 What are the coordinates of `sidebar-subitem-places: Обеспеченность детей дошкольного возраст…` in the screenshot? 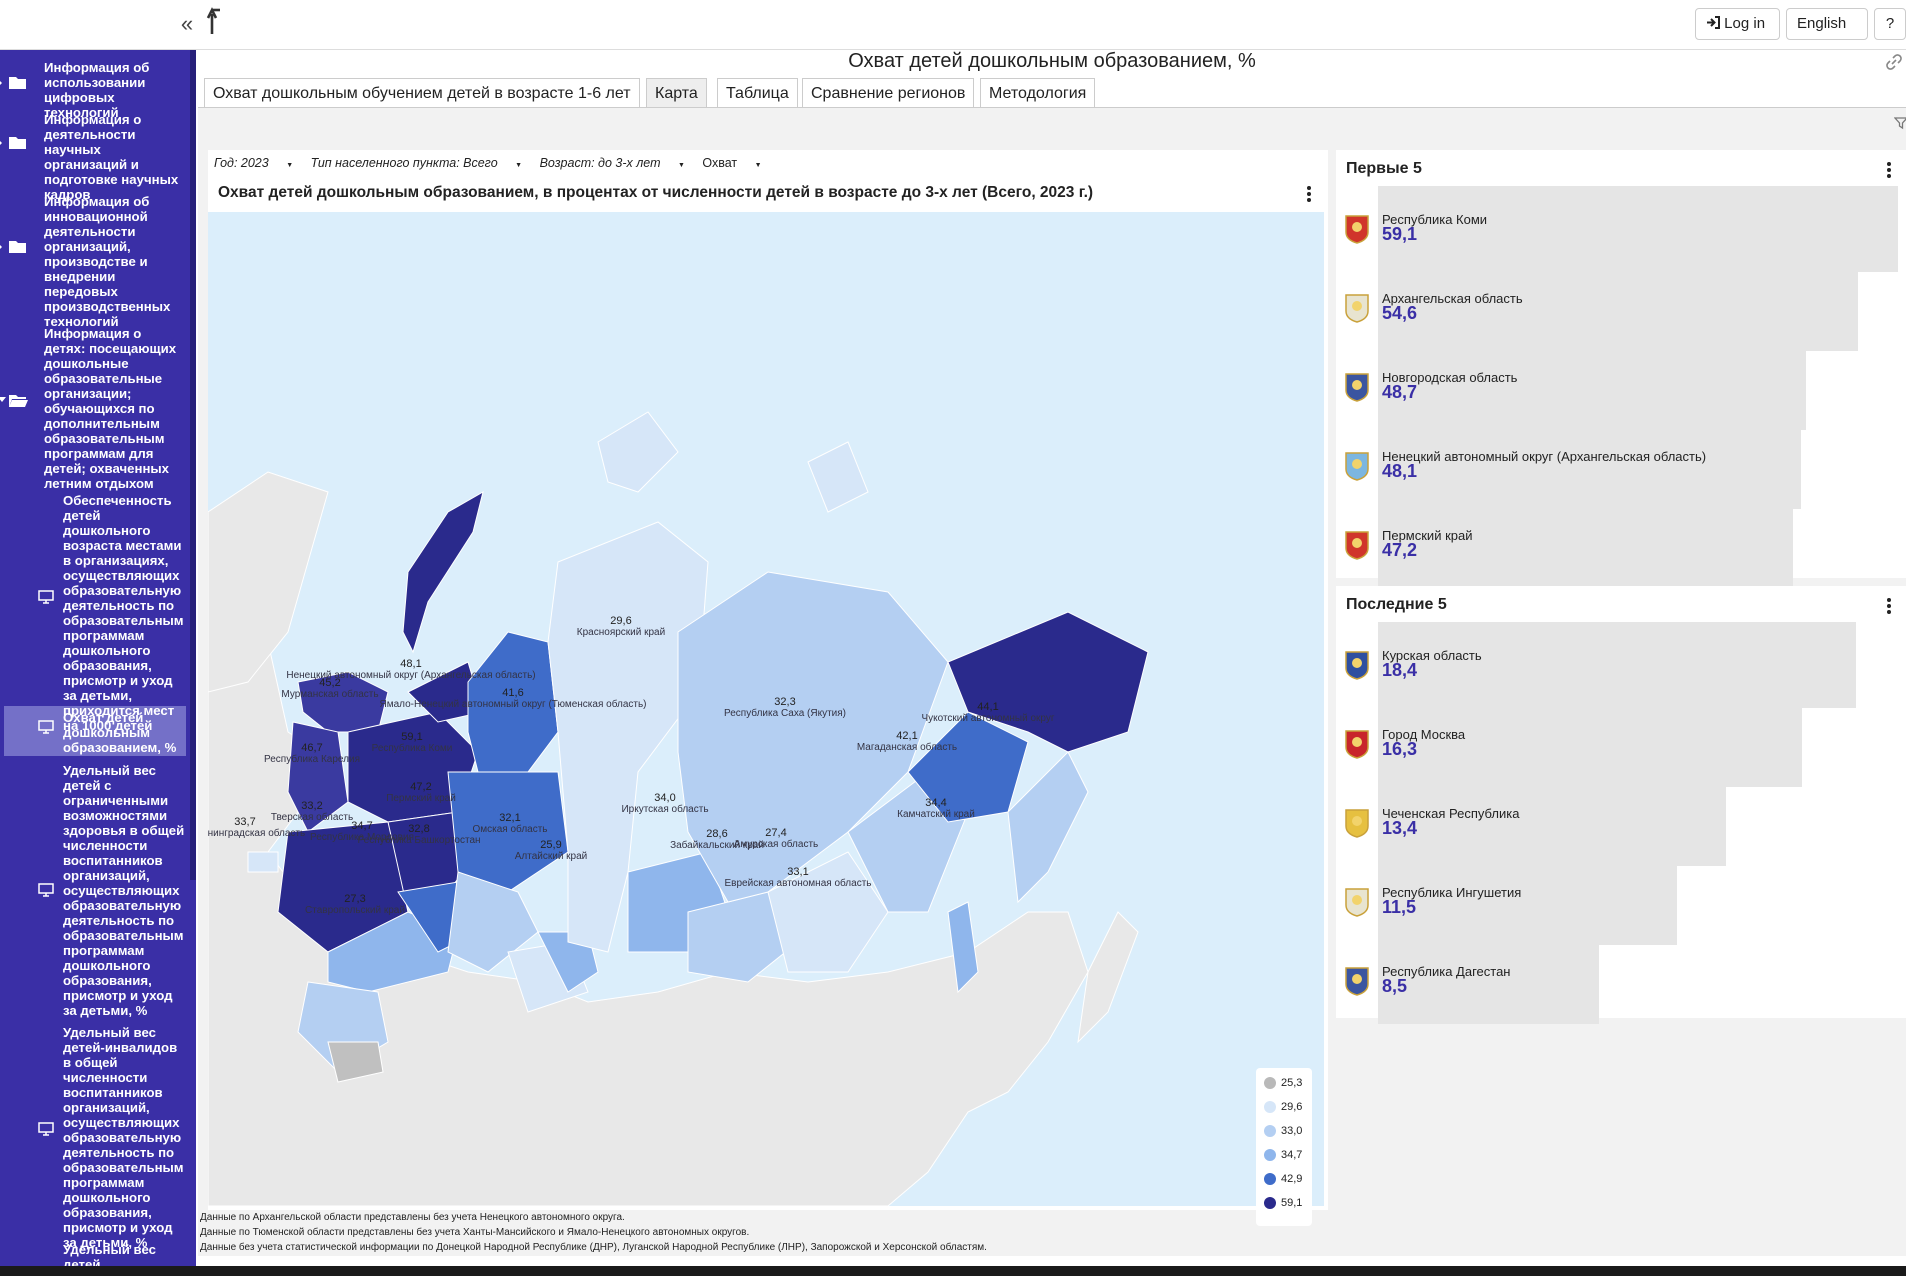 It's located at (112, 613).